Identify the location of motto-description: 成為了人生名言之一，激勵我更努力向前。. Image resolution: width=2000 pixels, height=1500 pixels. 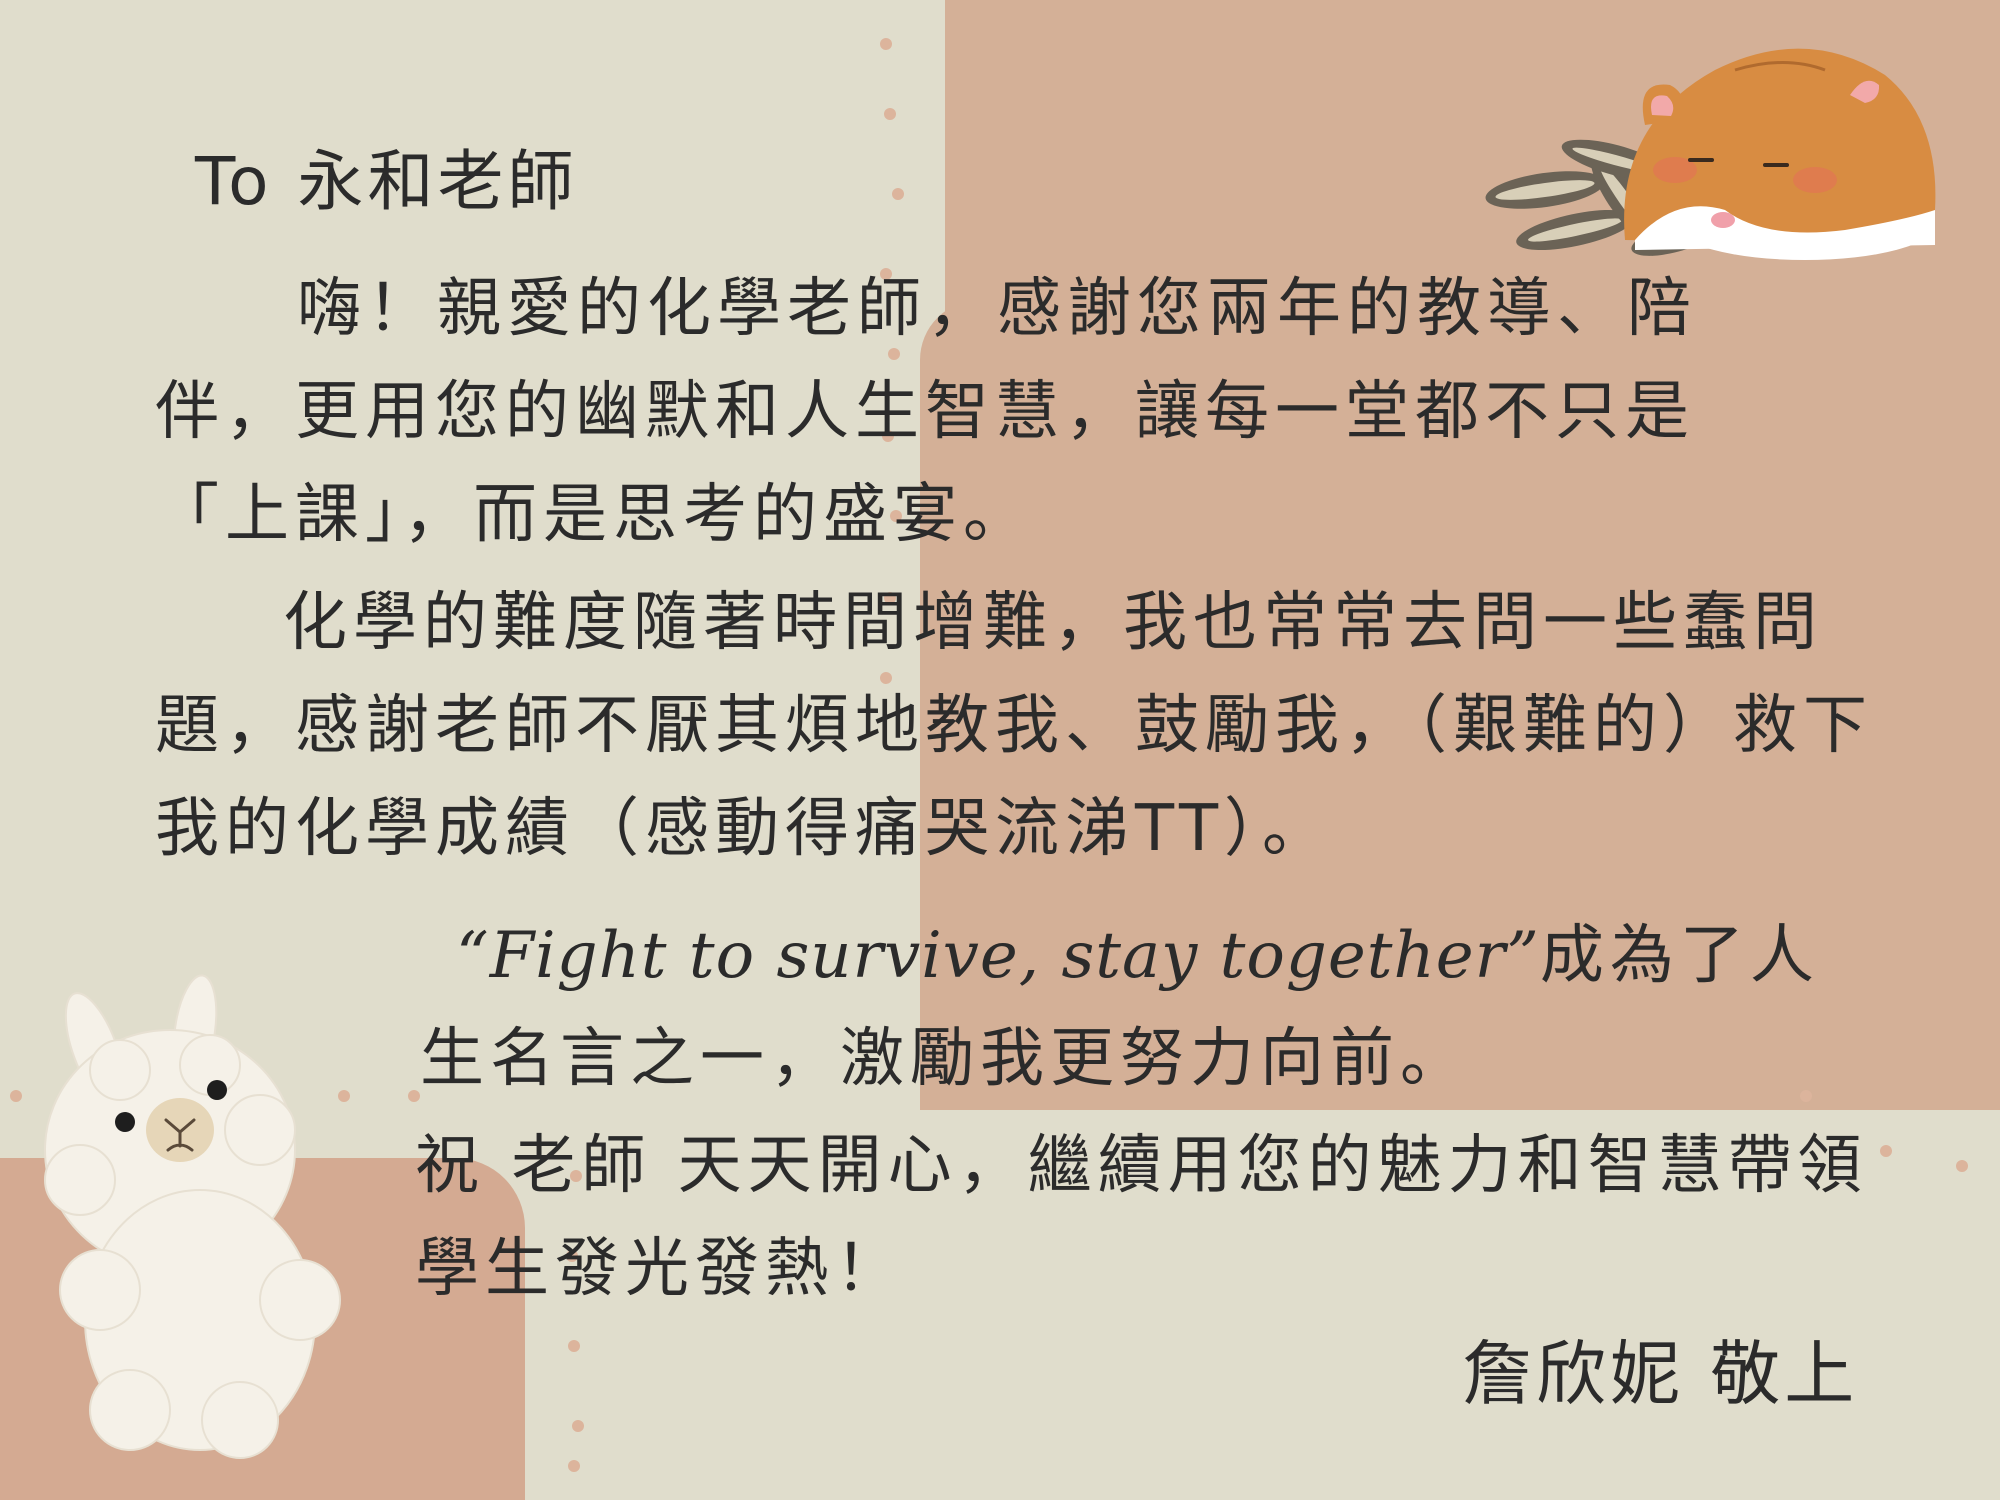
(1120, 1007).